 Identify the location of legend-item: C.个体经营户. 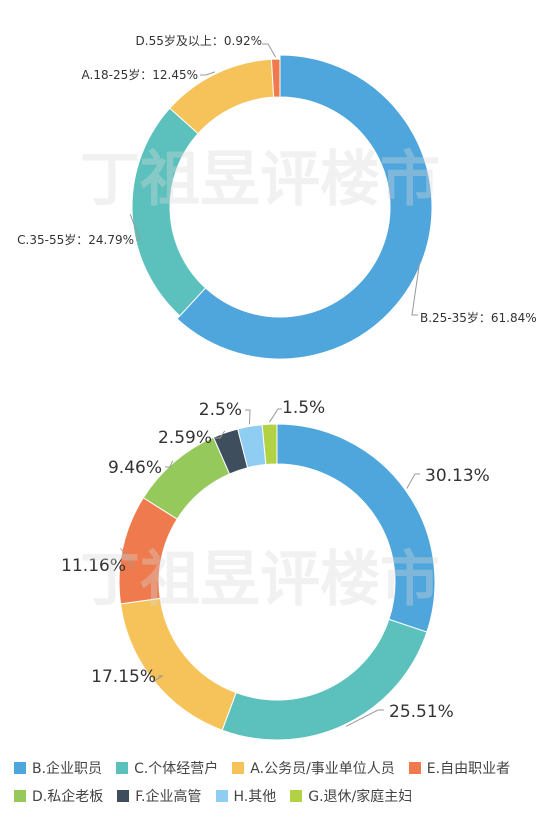
(167, 768).